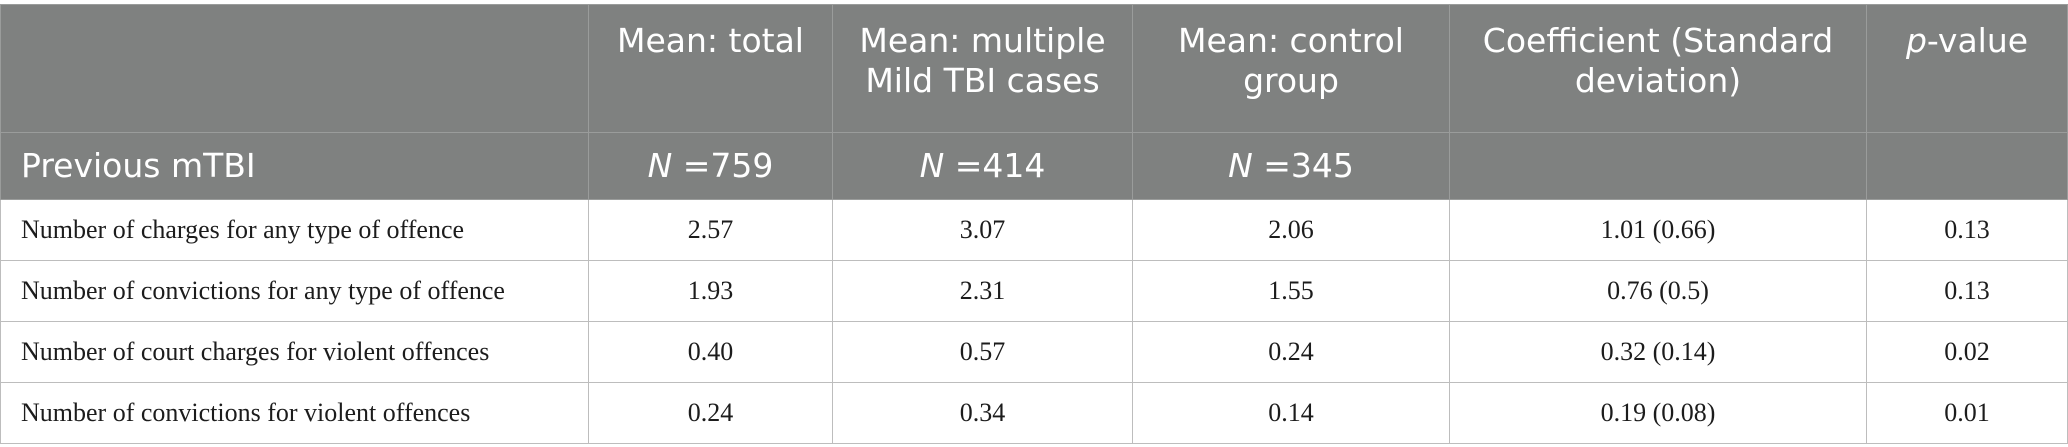  What do you see at coordinates (710, 352) in the screenshot?
I see `cell-mean-total: 0.40` at bounding box center [710, 352].